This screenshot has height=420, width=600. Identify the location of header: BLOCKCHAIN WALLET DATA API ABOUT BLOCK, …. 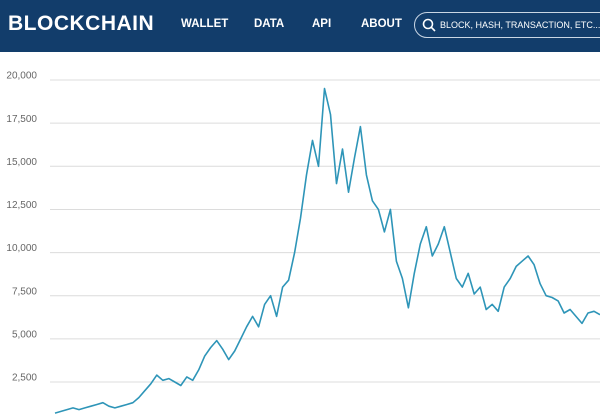
(300, 26).